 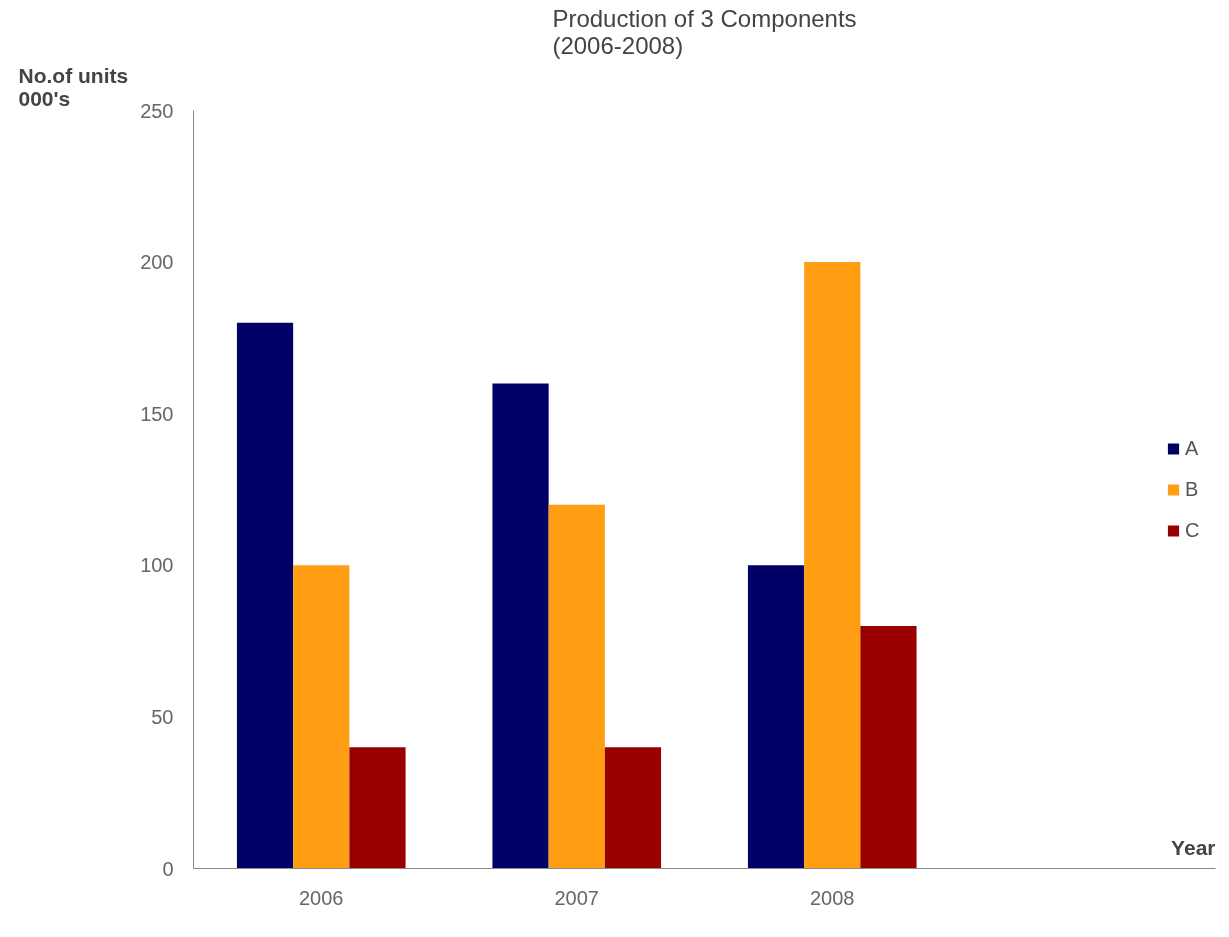 What do you see at coordinates (576, 897) in the screenshot?
I see `x-tick-label: 2007` at bounding box center [576, 897].